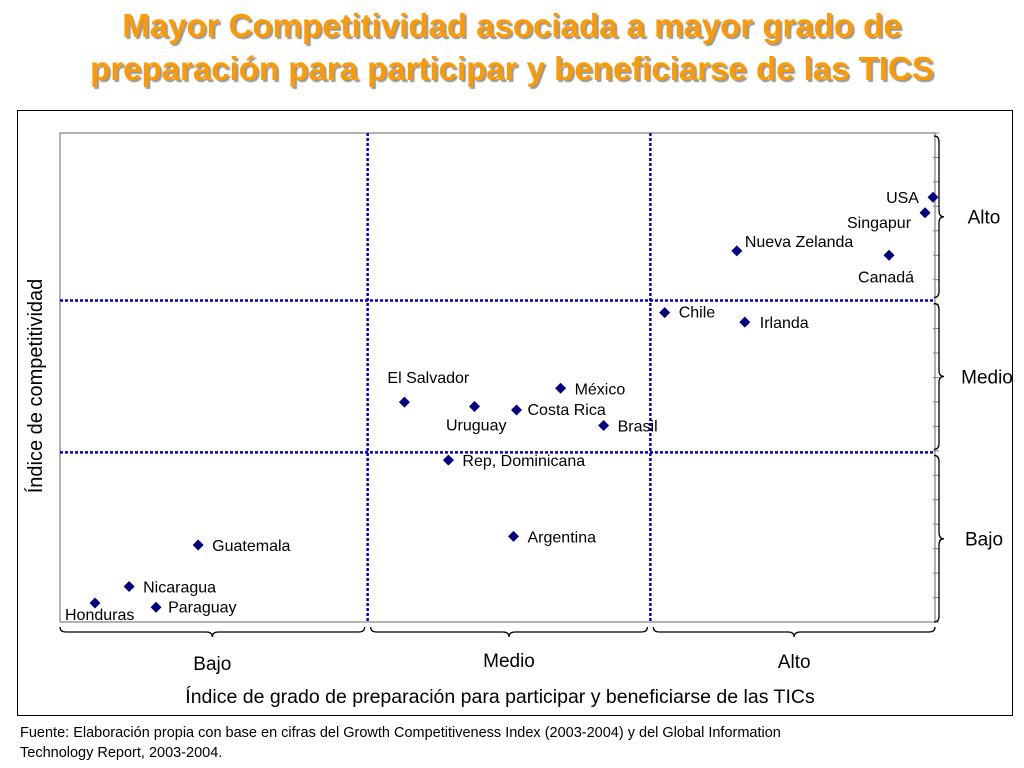 The width and height of the screenshot is (1024, 768). I want to click on y-group-label: Bajo, so click(984, 540).